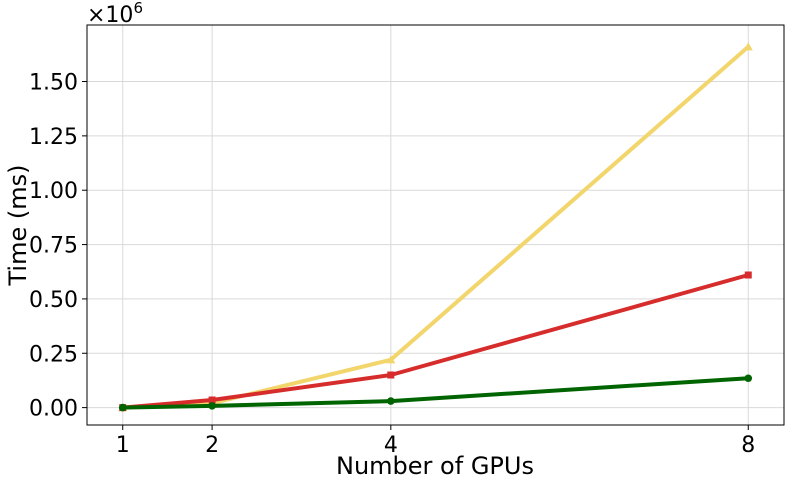  Describe the element at coordinates (110, 15) in the screenshot. I see `y-offset-base: ×10` at that location.